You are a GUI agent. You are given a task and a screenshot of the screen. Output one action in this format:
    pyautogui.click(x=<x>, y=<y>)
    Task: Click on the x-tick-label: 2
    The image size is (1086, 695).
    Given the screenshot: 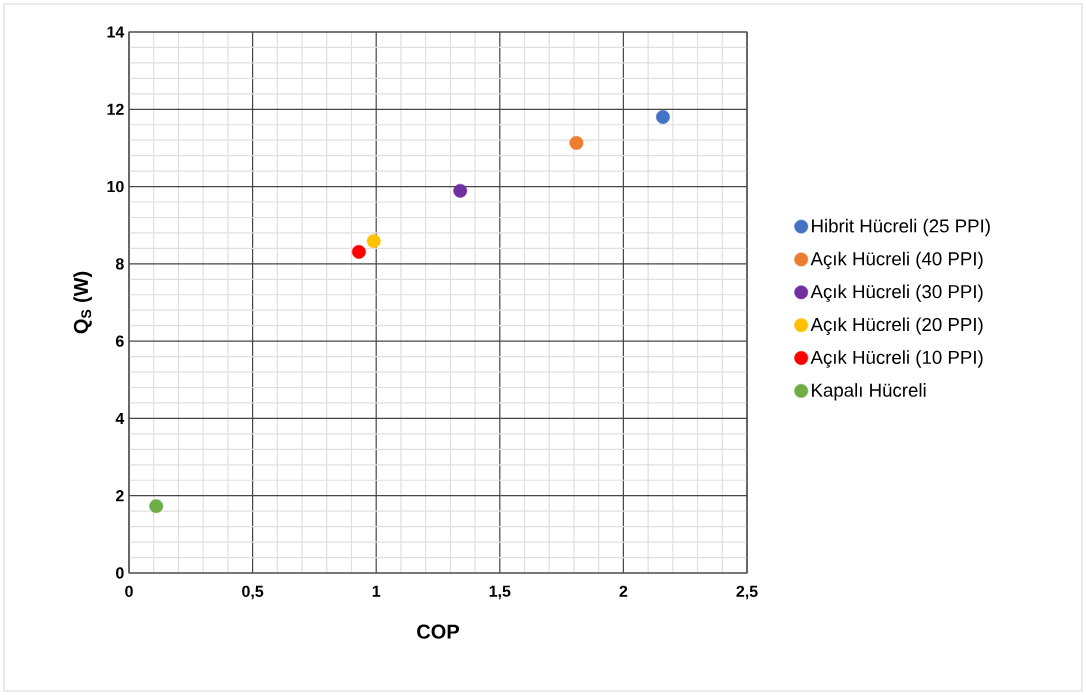 What is the action you would take?
    pyautogui.click(x=623, y=591)
    